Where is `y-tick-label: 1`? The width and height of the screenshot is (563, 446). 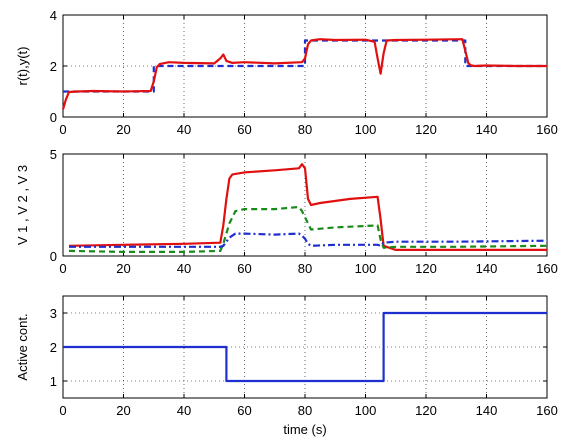
y-tick-label: 1 is located at coordinates (53, 381).